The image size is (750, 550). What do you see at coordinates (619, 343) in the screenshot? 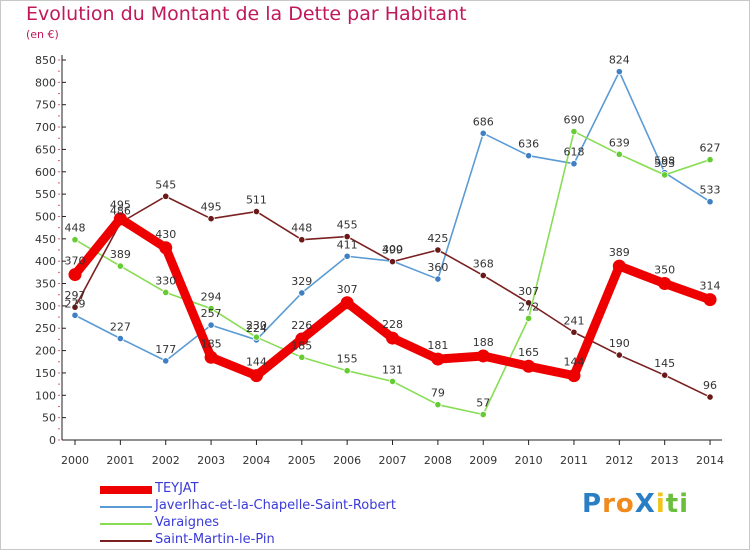
I see `data-label: 190` at bounding box center [619, 343].